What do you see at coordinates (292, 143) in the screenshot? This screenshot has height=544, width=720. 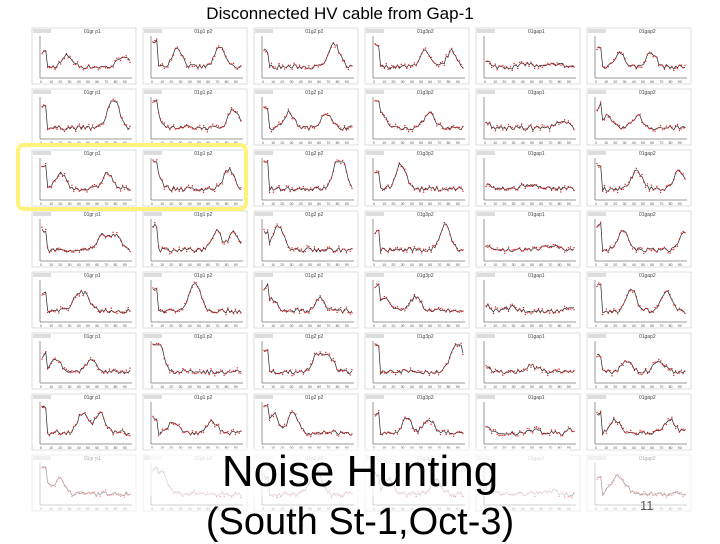 I see `x-tick-label: 30` at bounding box center [292, 143].